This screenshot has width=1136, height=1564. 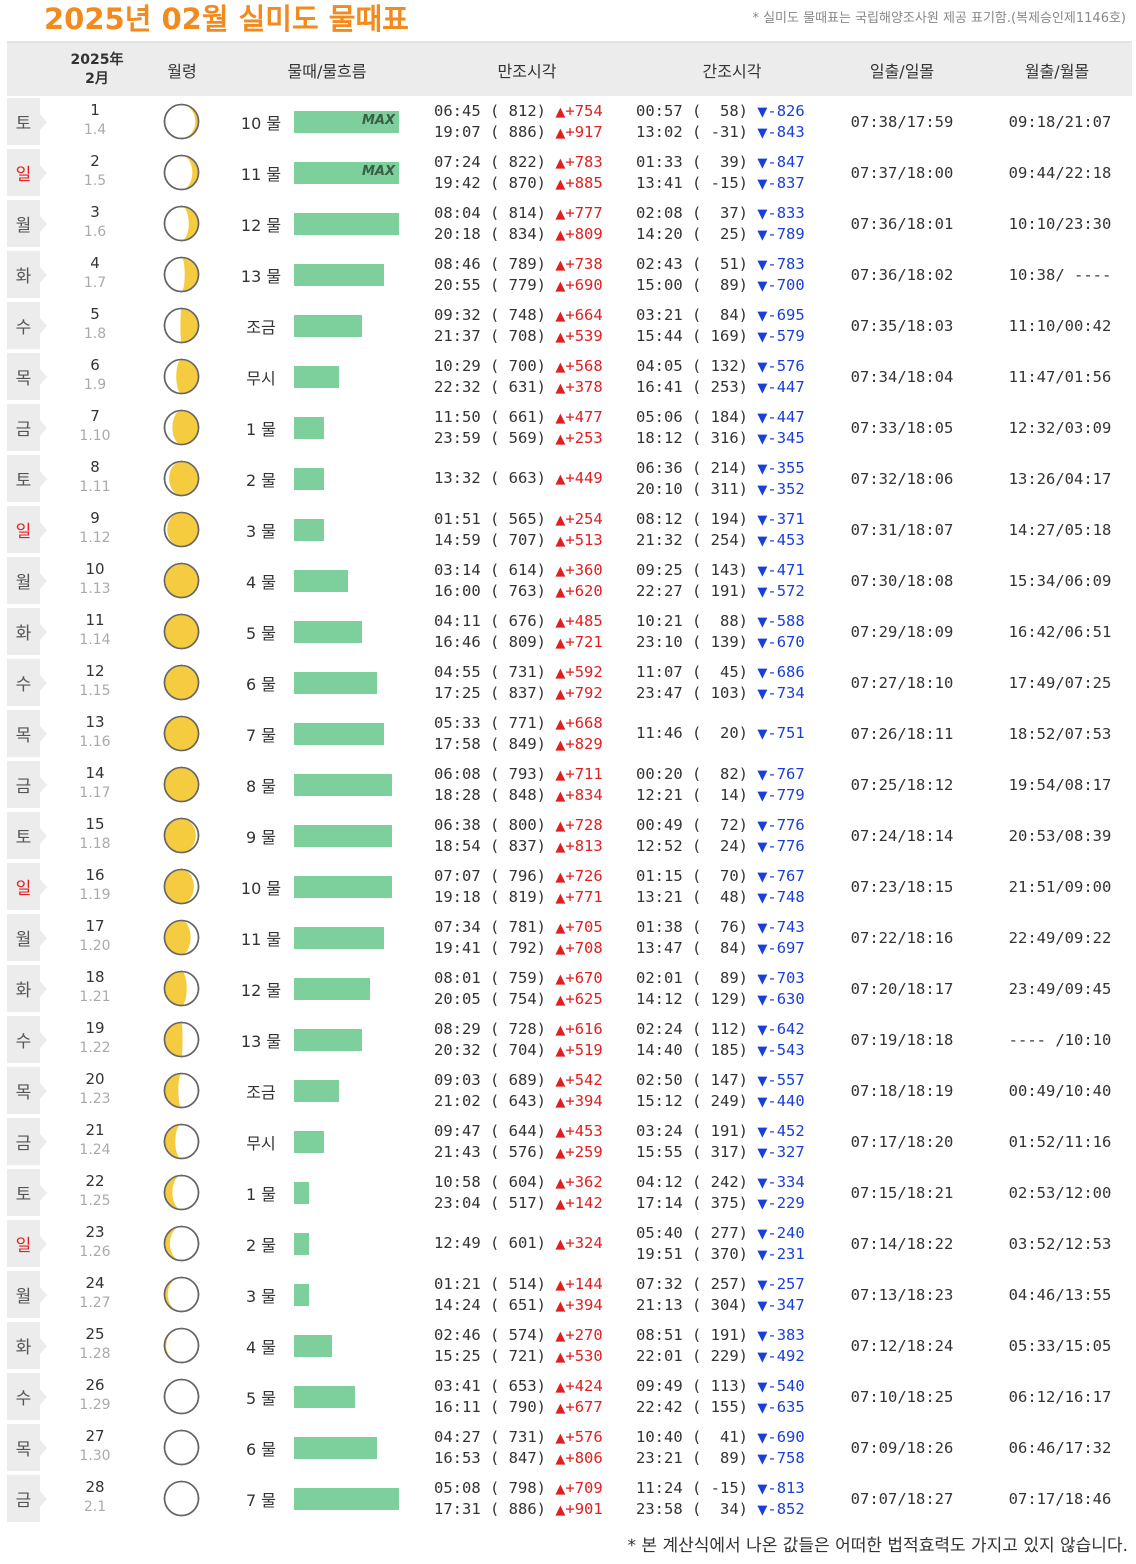 I want to click on low-tide-diff: -748, so click(x=786, y=896).